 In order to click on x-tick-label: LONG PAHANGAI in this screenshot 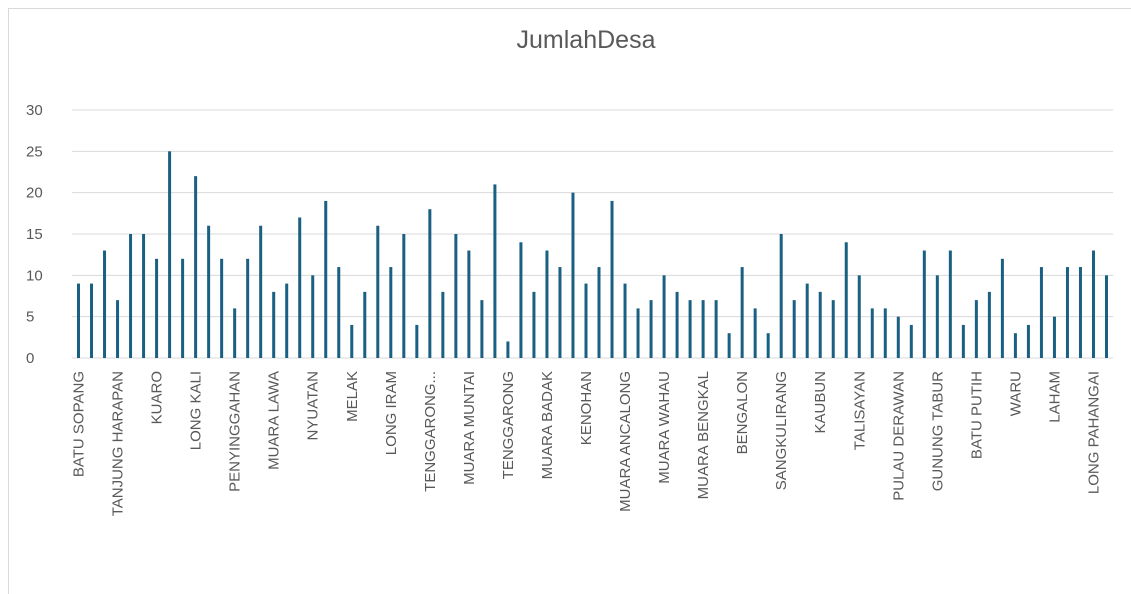, I will do `click(1093, 432)`.